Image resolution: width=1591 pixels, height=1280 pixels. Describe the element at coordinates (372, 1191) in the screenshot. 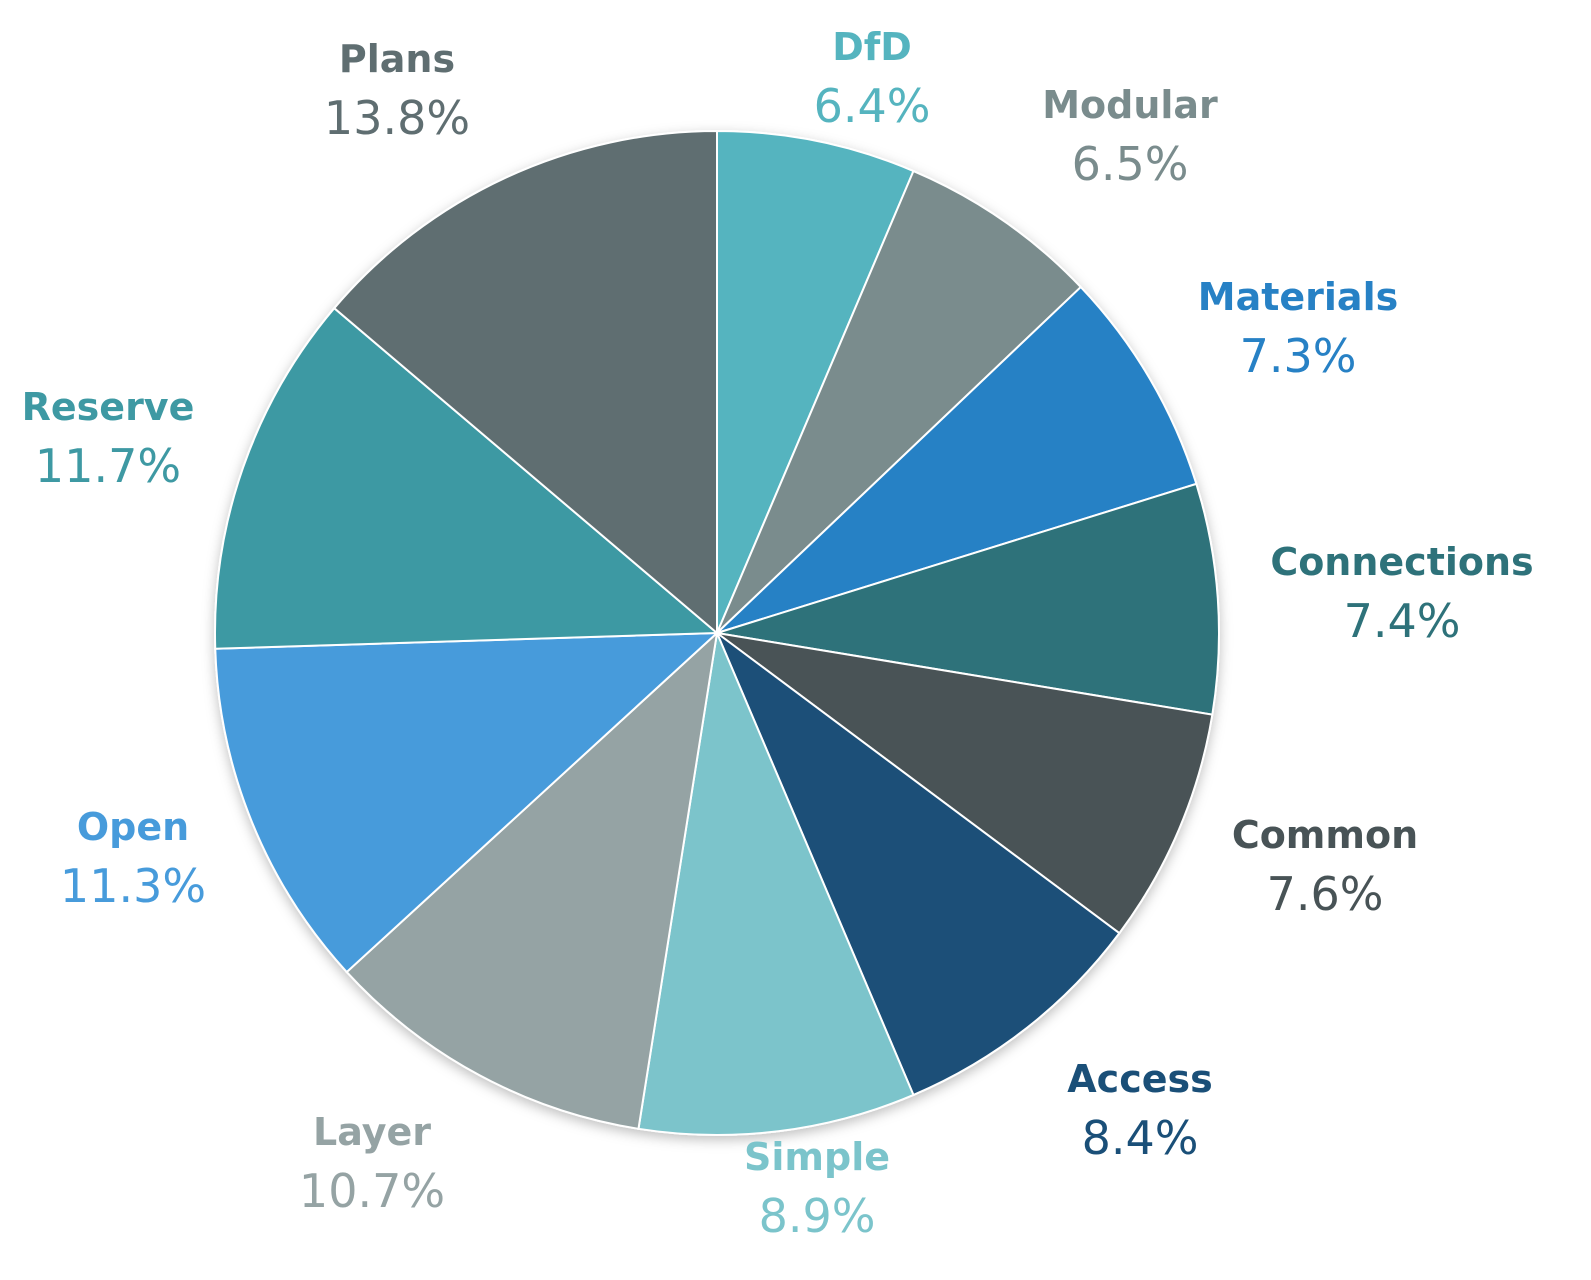

I see `slice-value-layer: 10.7%` at that location.